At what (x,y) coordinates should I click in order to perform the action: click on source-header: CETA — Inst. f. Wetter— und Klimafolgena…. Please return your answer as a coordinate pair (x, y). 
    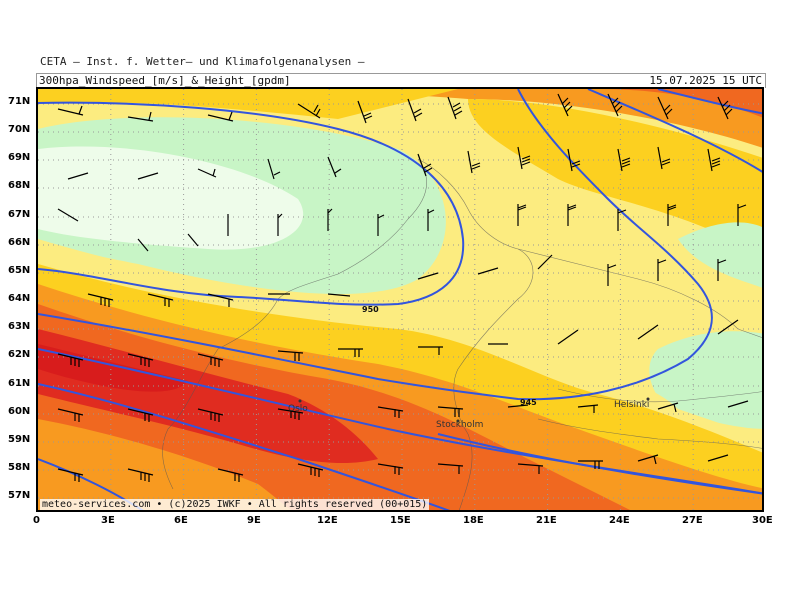
    Looking at the image, I should click on (202, 61).